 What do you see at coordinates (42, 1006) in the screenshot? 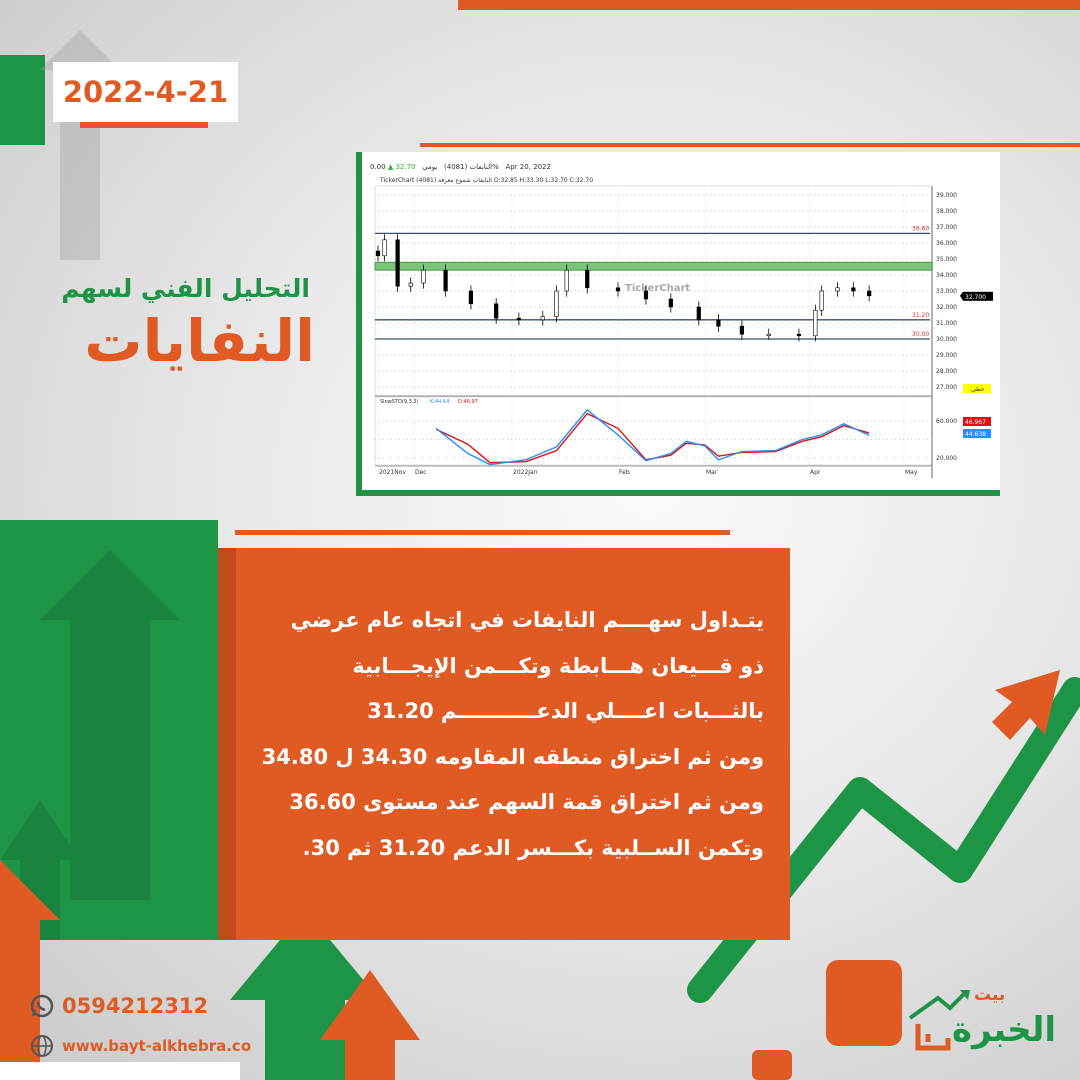
I see `whatsapp-icon` at bounding box center [42, 1006].